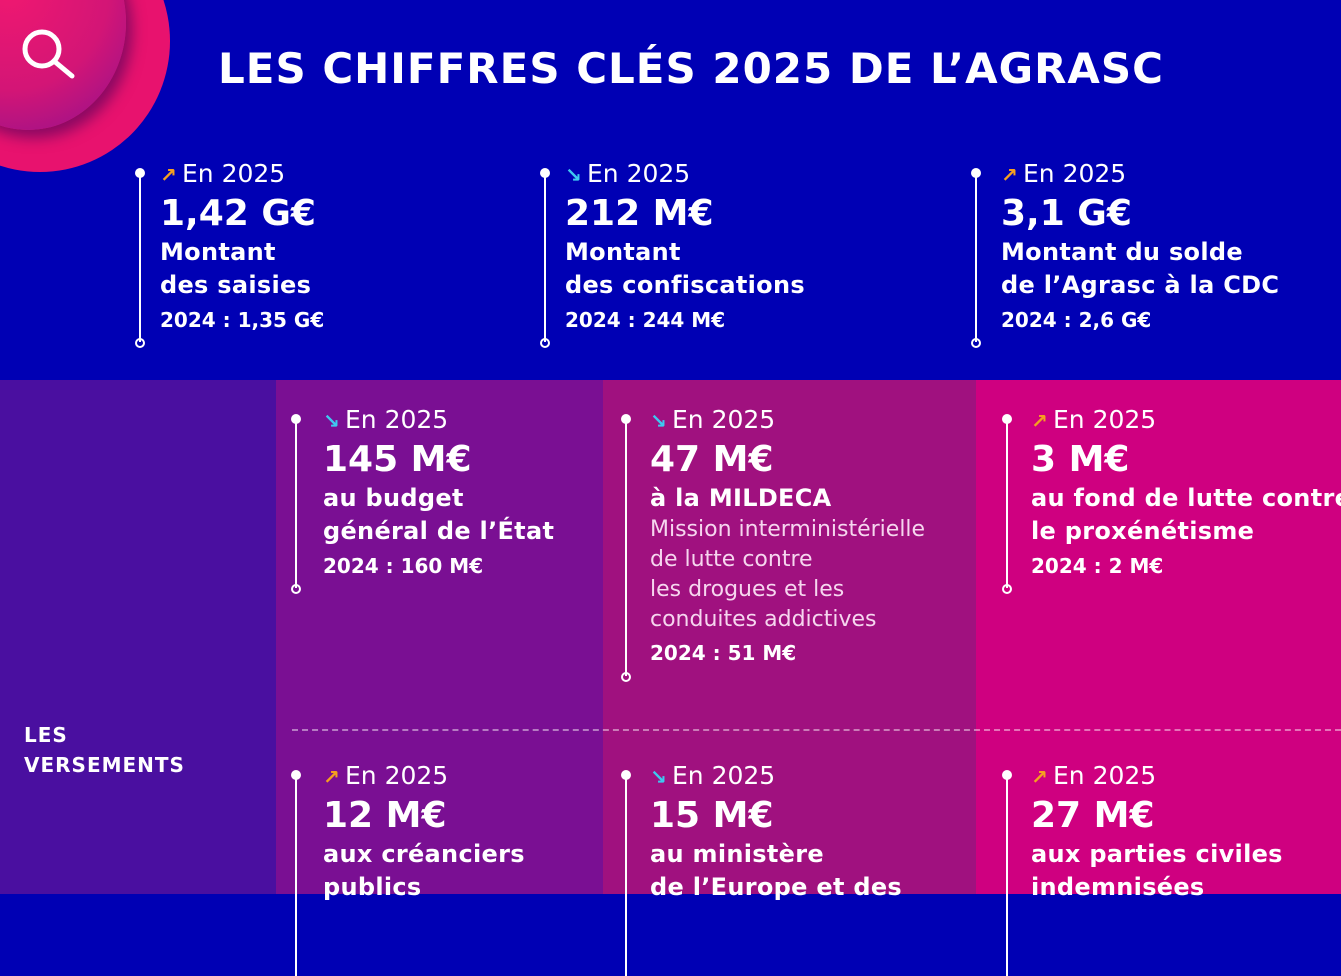  What do you see at coordinates (393, 498) in the screenshot?
I see `stat-label: au budget` at bounding box center [393, 498].